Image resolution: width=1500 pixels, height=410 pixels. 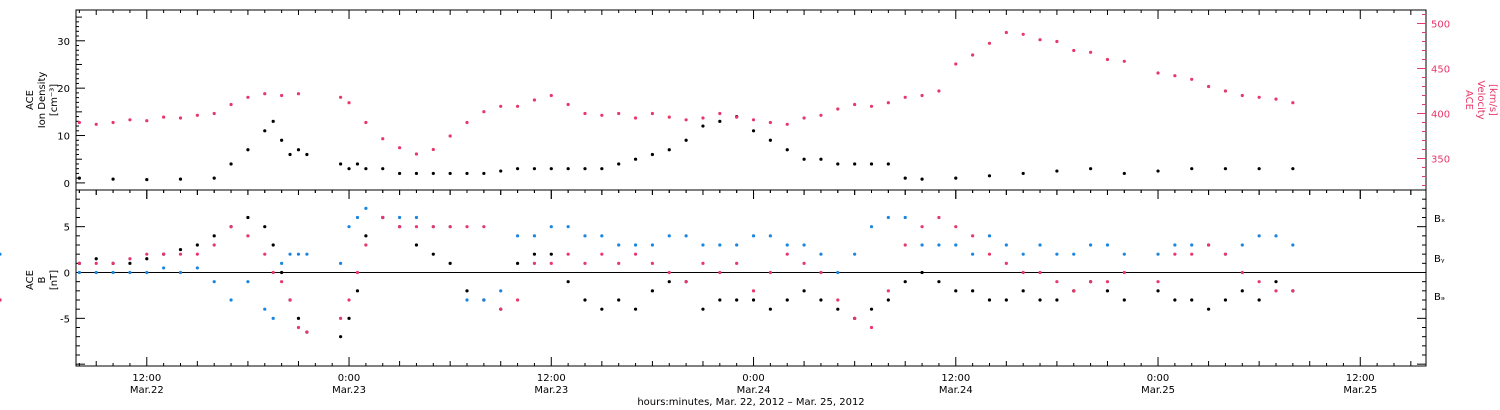 What do you see at coordinates (1439, 259) in the screenshot?
I see `legend-by: Bᵧ` at bounding box center [1439, 259].